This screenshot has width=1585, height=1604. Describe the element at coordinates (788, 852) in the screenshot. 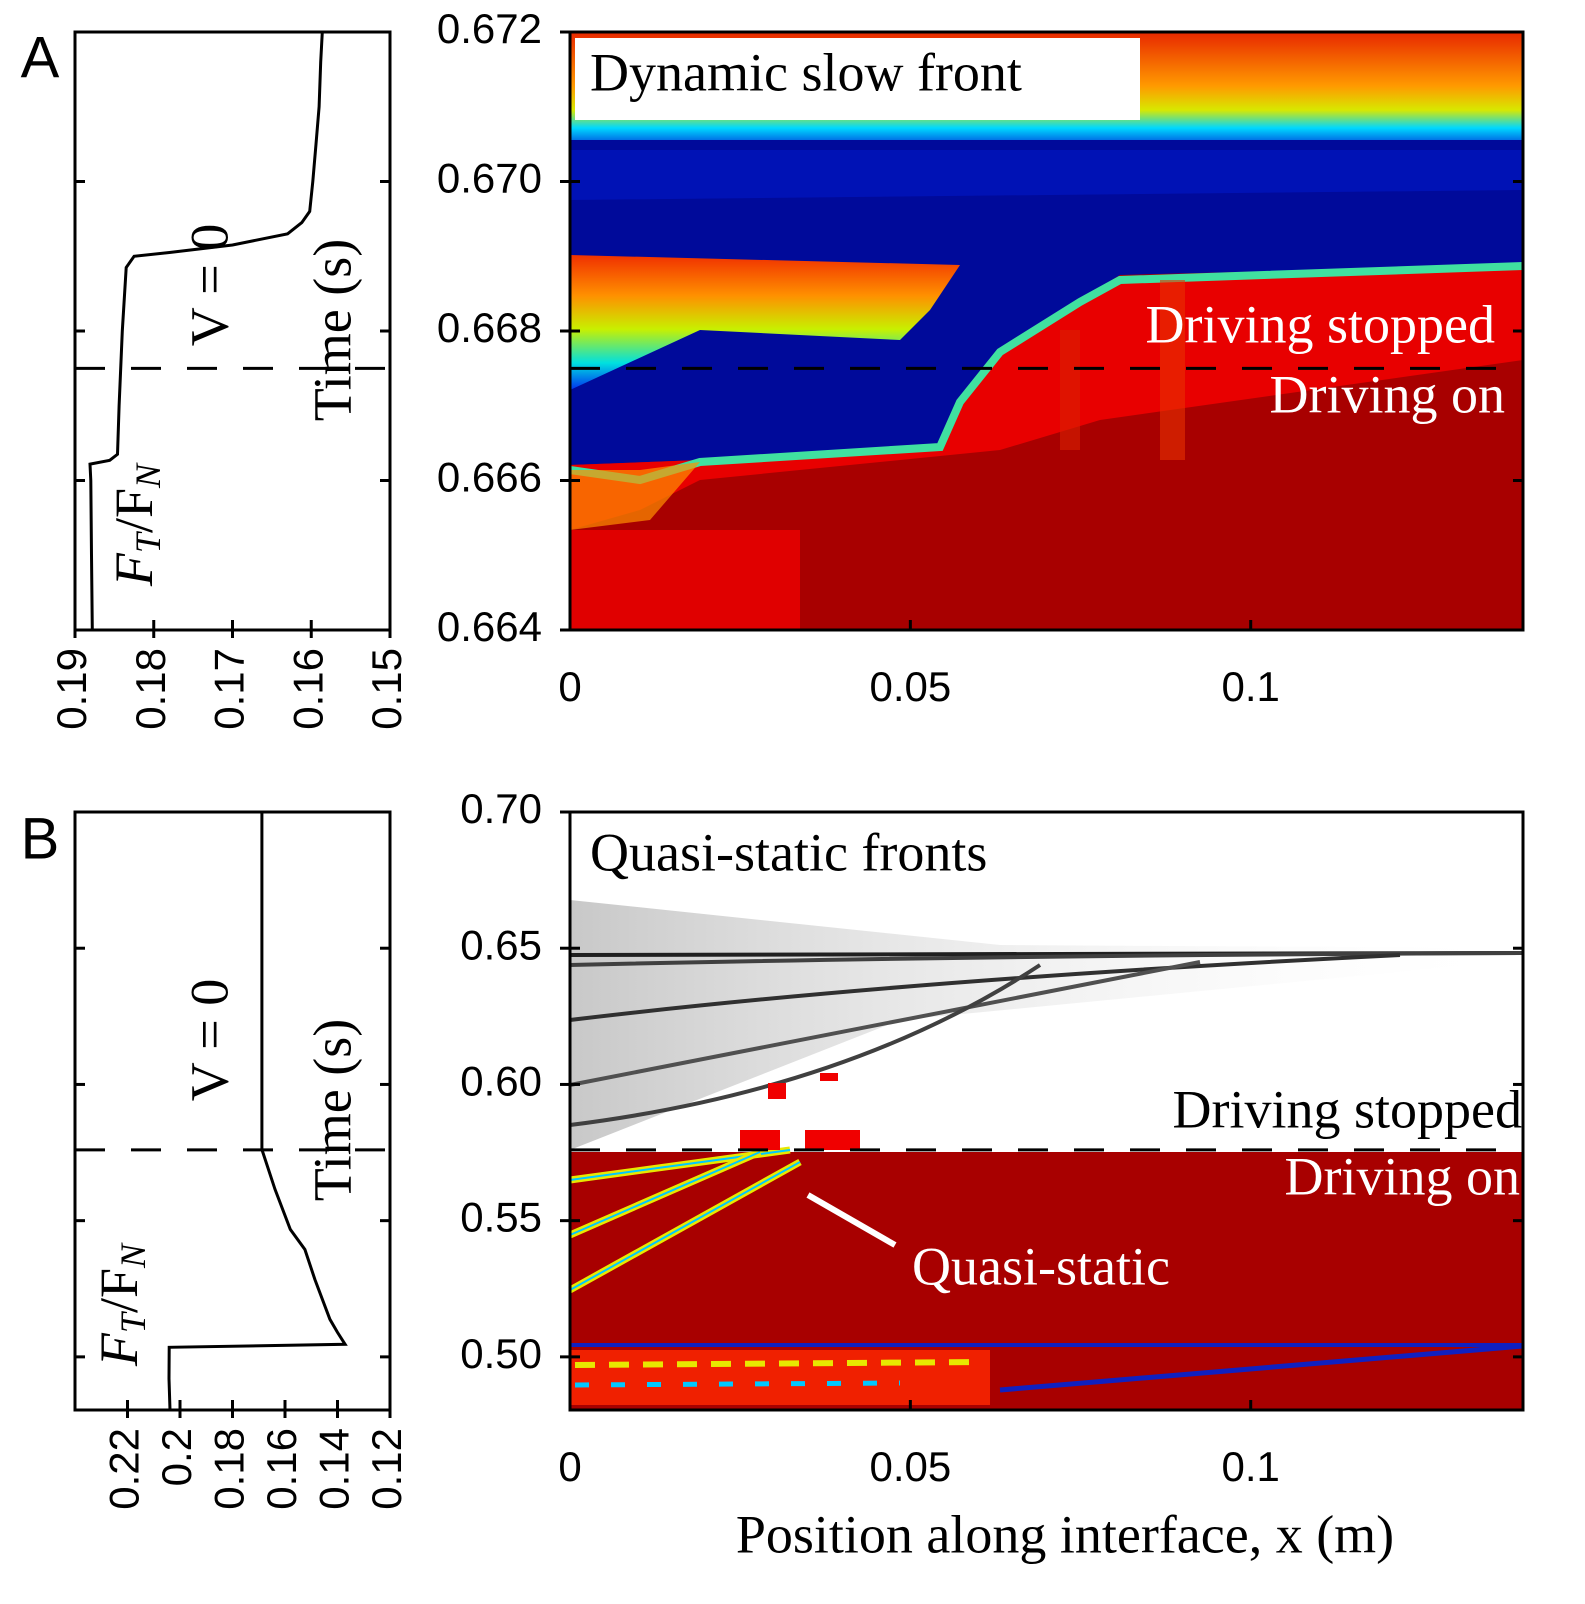

I see `chart-title: Quasi-static fronts` at that location.